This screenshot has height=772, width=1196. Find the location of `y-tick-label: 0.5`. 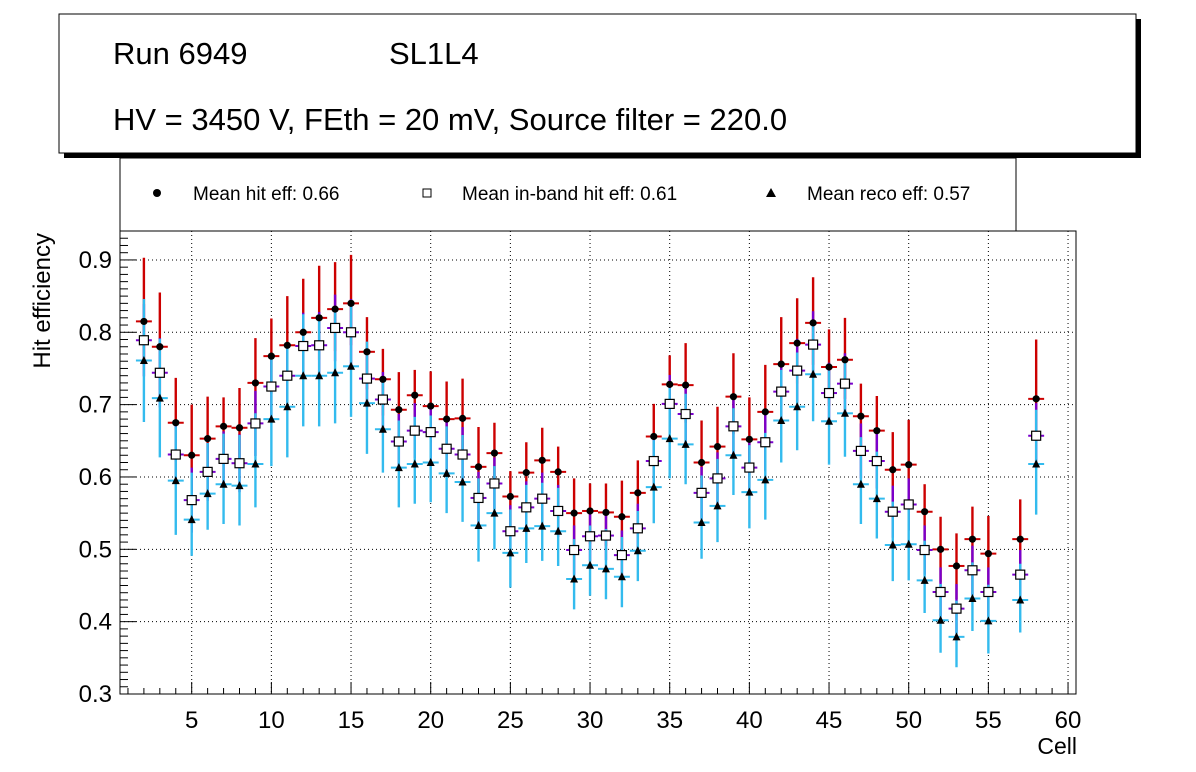

y-tick-label: 0.5 is located at coordinates (95, 549).